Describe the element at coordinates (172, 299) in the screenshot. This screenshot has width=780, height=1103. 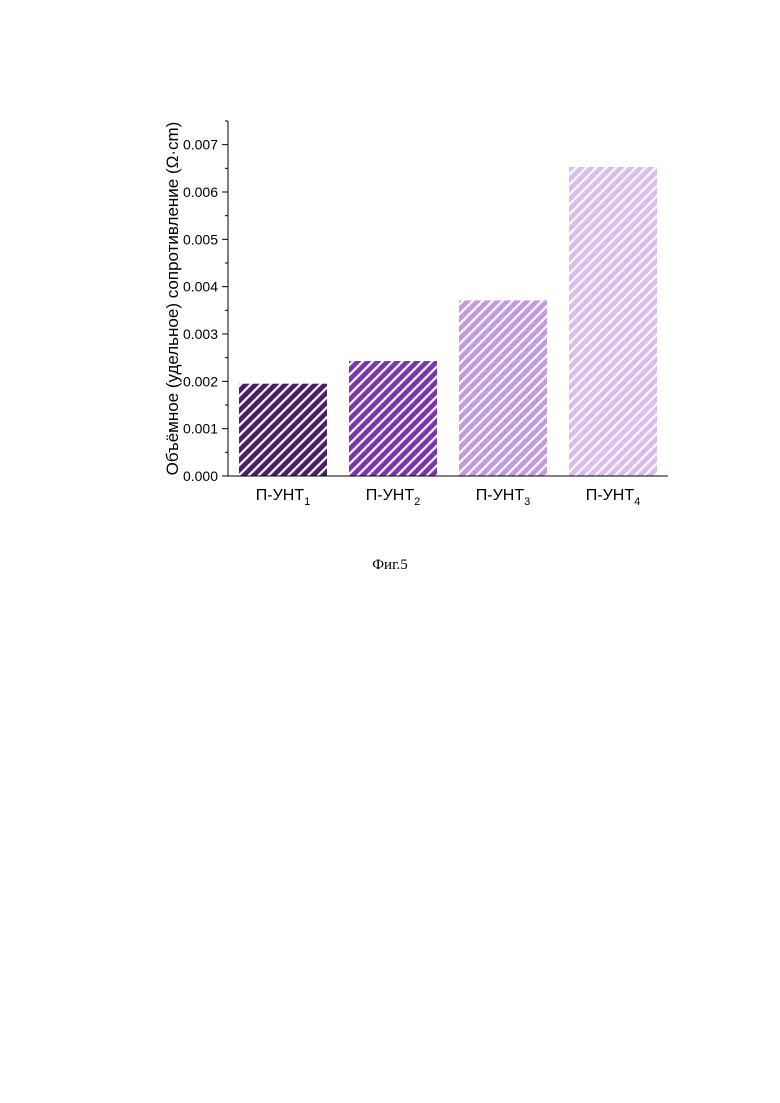
I see `y-axis-title: Объёмное (удельное) сопротивление (Ω·cm)` at that location.